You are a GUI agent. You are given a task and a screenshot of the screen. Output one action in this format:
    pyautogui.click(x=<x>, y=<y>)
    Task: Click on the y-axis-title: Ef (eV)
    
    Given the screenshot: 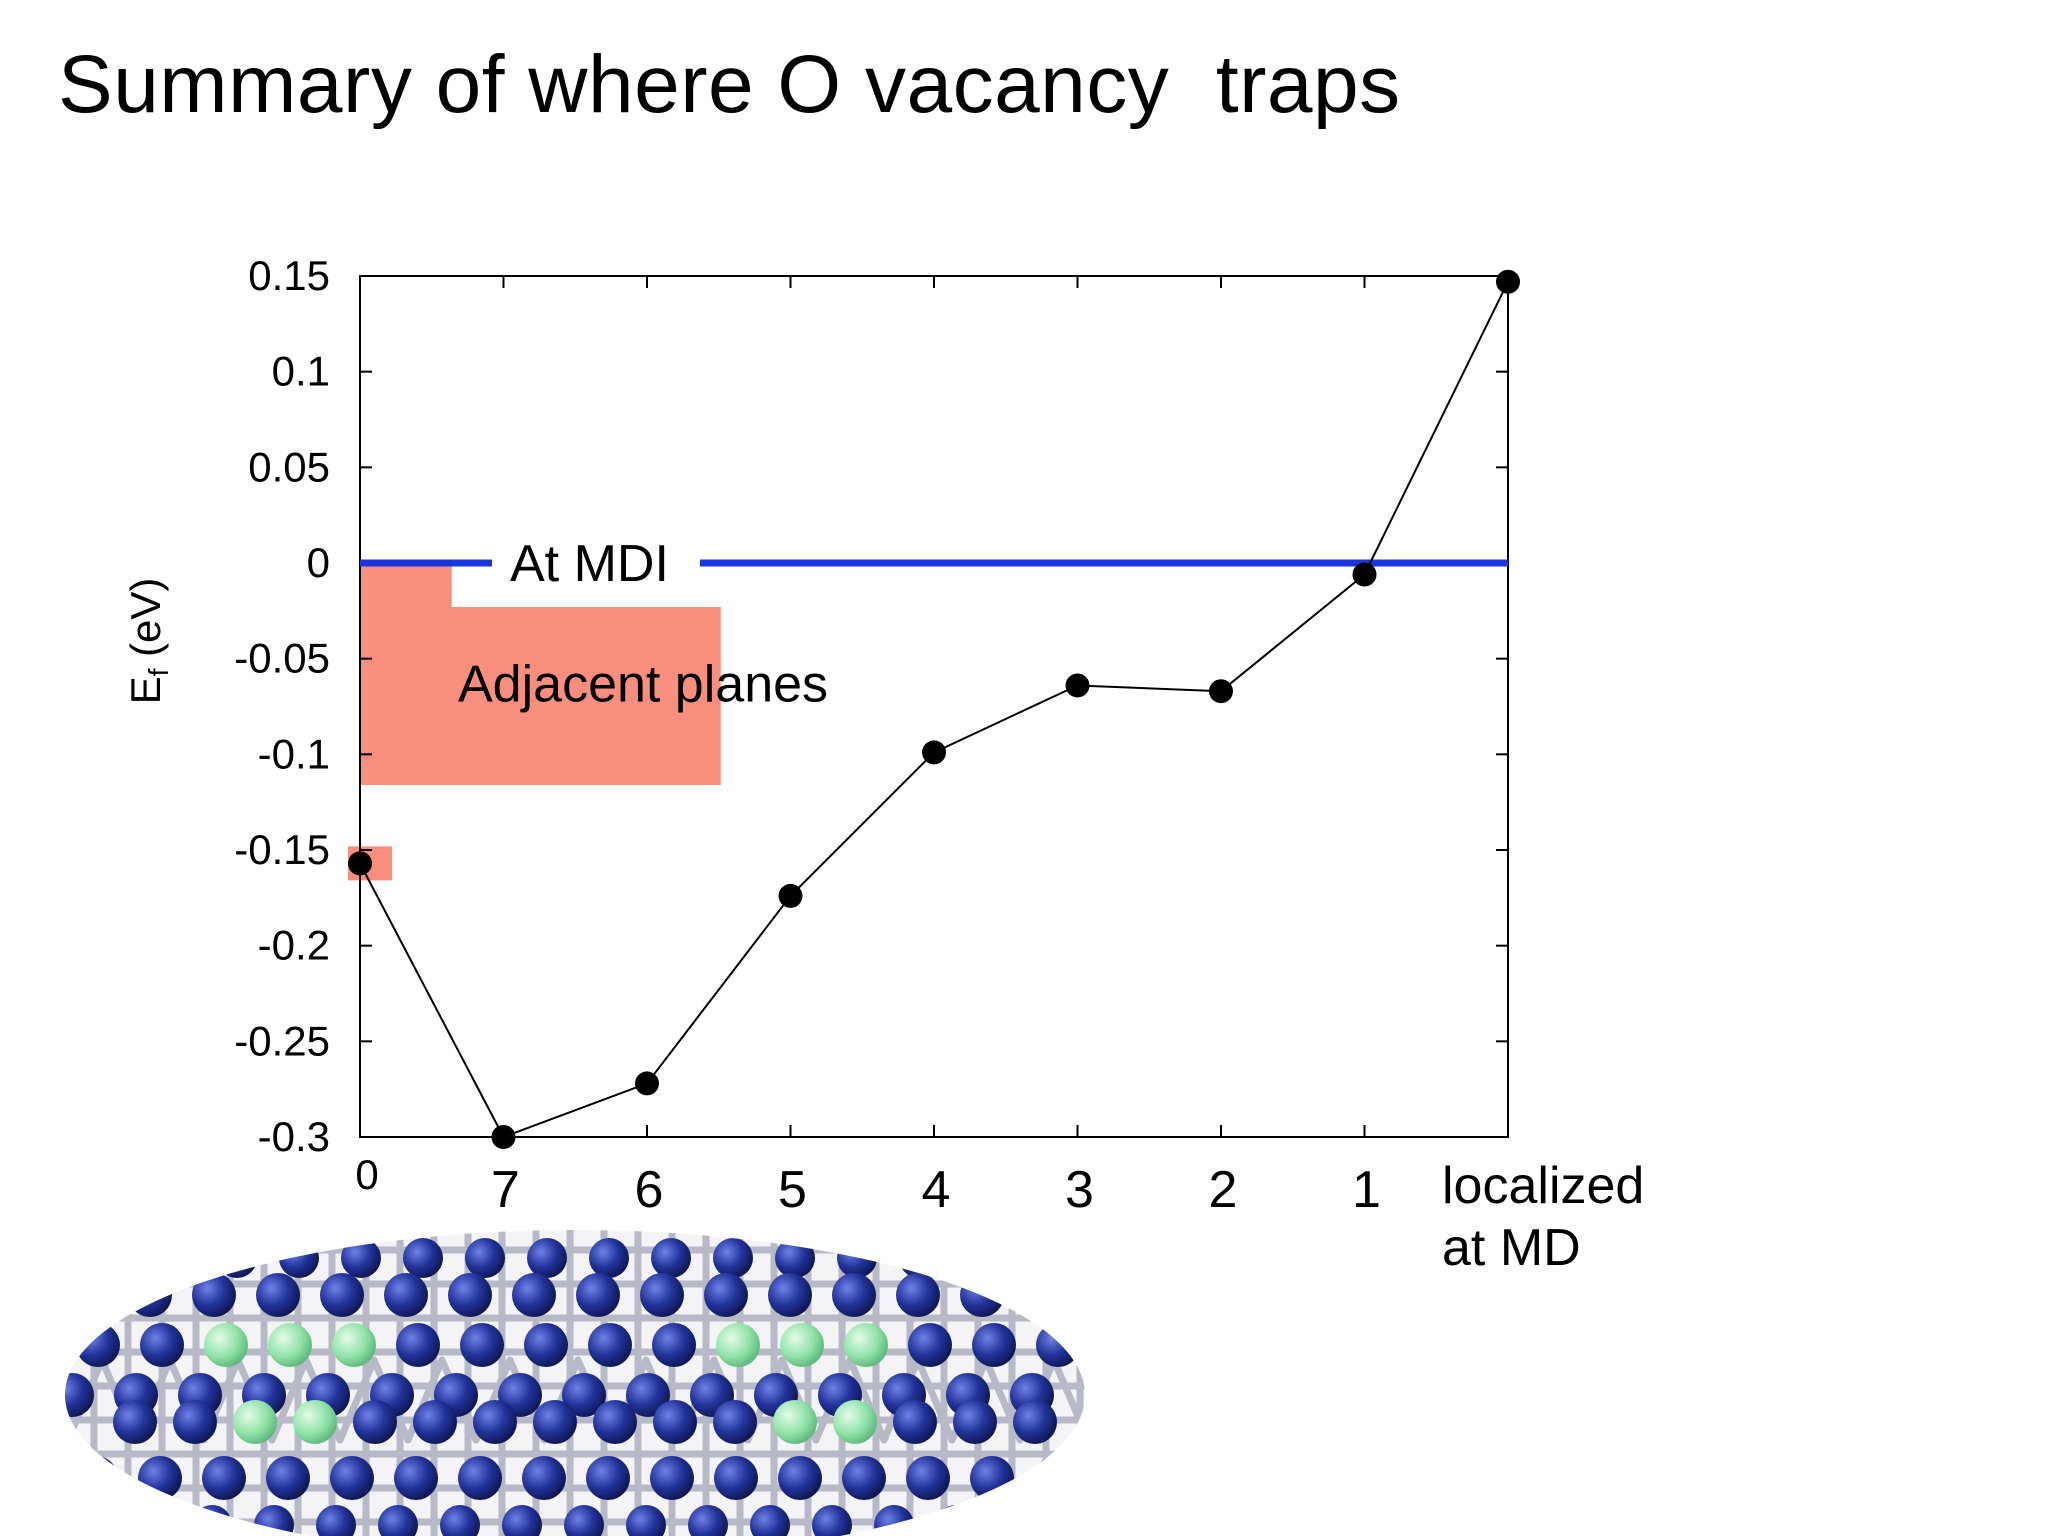 What is the action you would take?
    pyautogui.click(x=148, y=641)
    